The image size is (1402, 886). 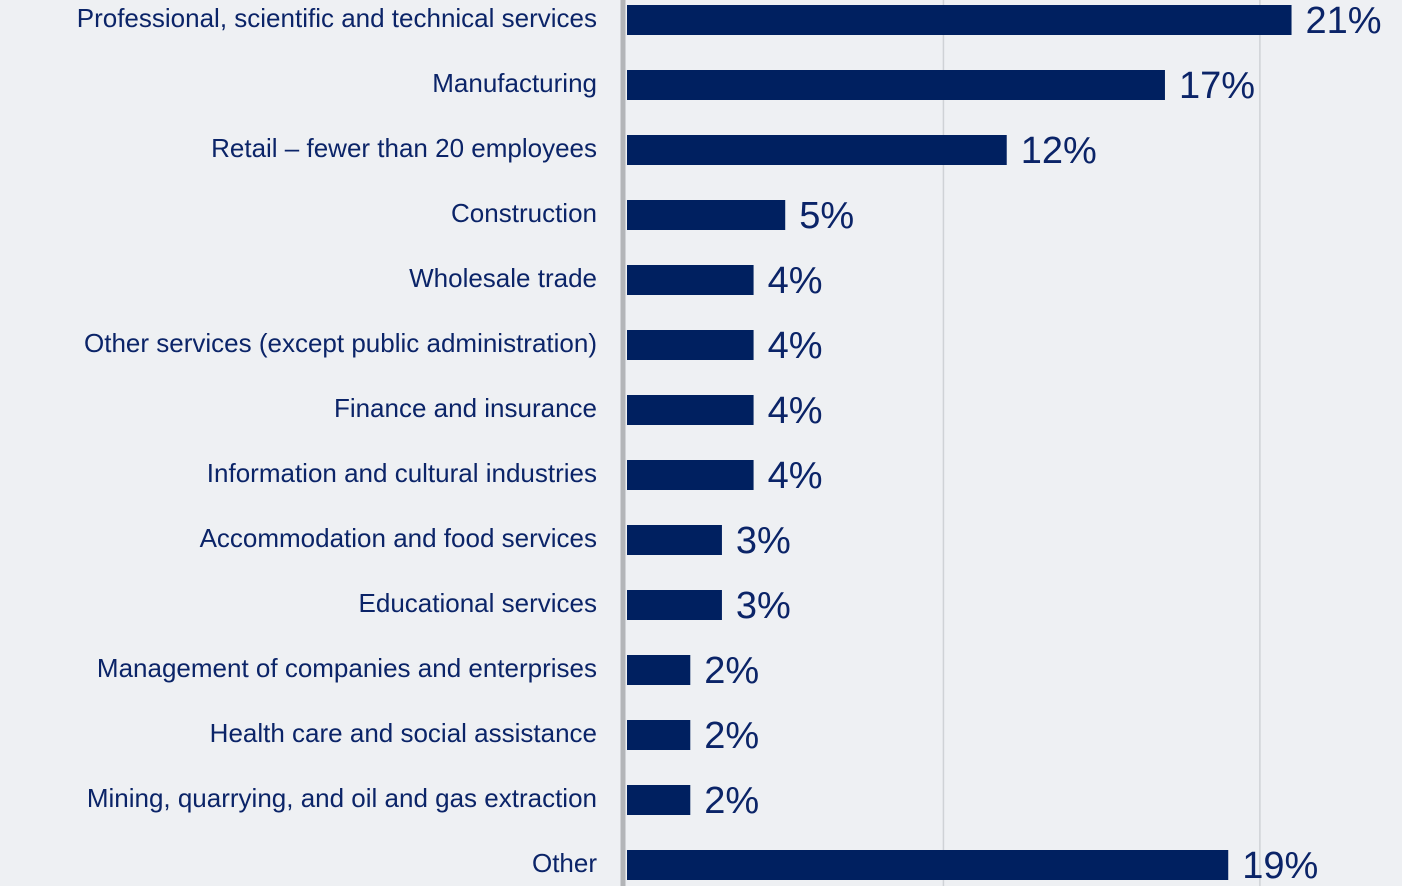 What do you see at coordinates (514, 83) in the screenshot?
I see `category-label: Manufacturing` at bounding box center [514, 83].